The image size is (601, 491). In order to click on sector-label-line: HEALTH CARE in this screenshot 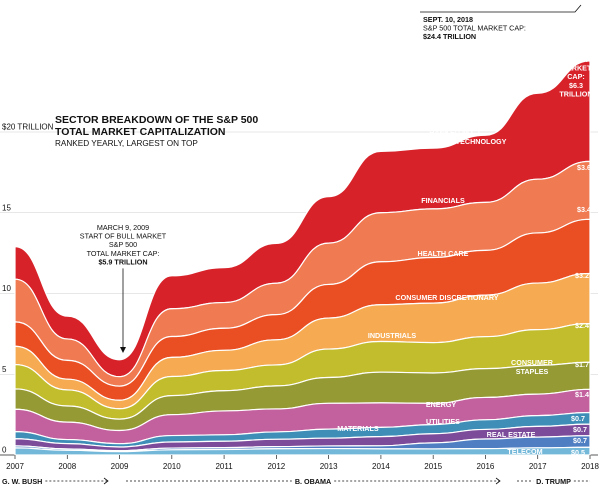, I will do `click(443, 253)`.